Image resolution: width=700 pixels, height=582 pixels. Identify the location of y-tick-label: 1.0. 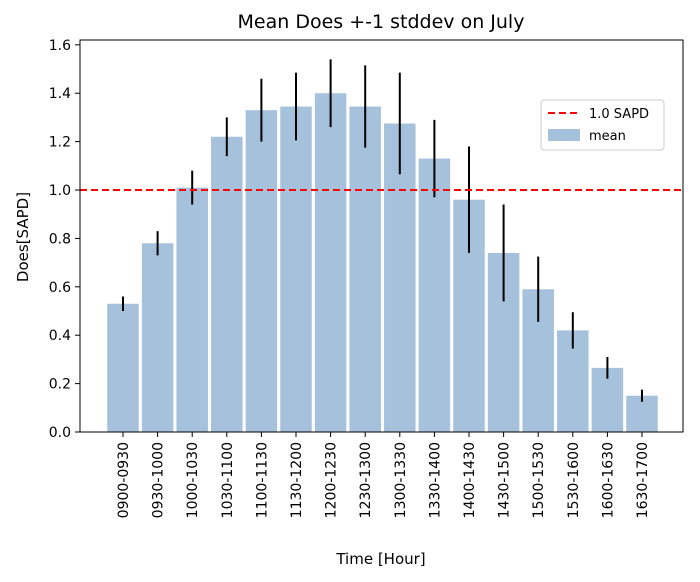
(60, 191).